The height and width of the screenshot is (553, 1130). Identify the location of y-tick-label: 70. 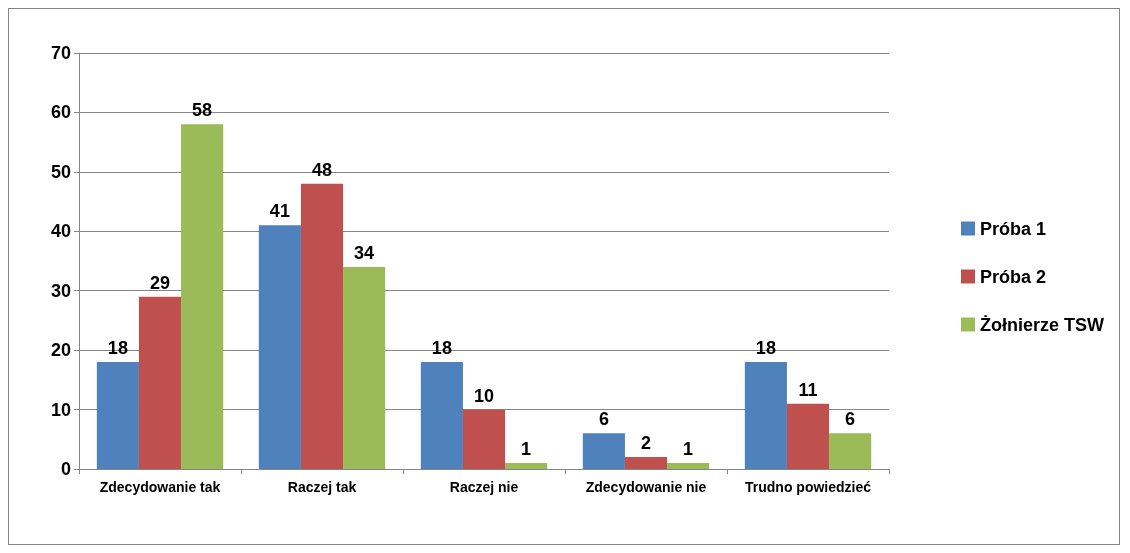
(60, 53).